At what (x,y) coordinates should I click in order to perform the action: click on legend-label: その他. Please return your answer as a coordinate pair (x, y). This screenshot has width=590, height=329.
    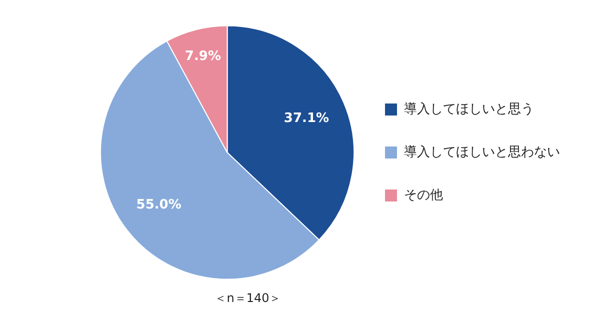
    Looking at the image, I should click on (423, 195).